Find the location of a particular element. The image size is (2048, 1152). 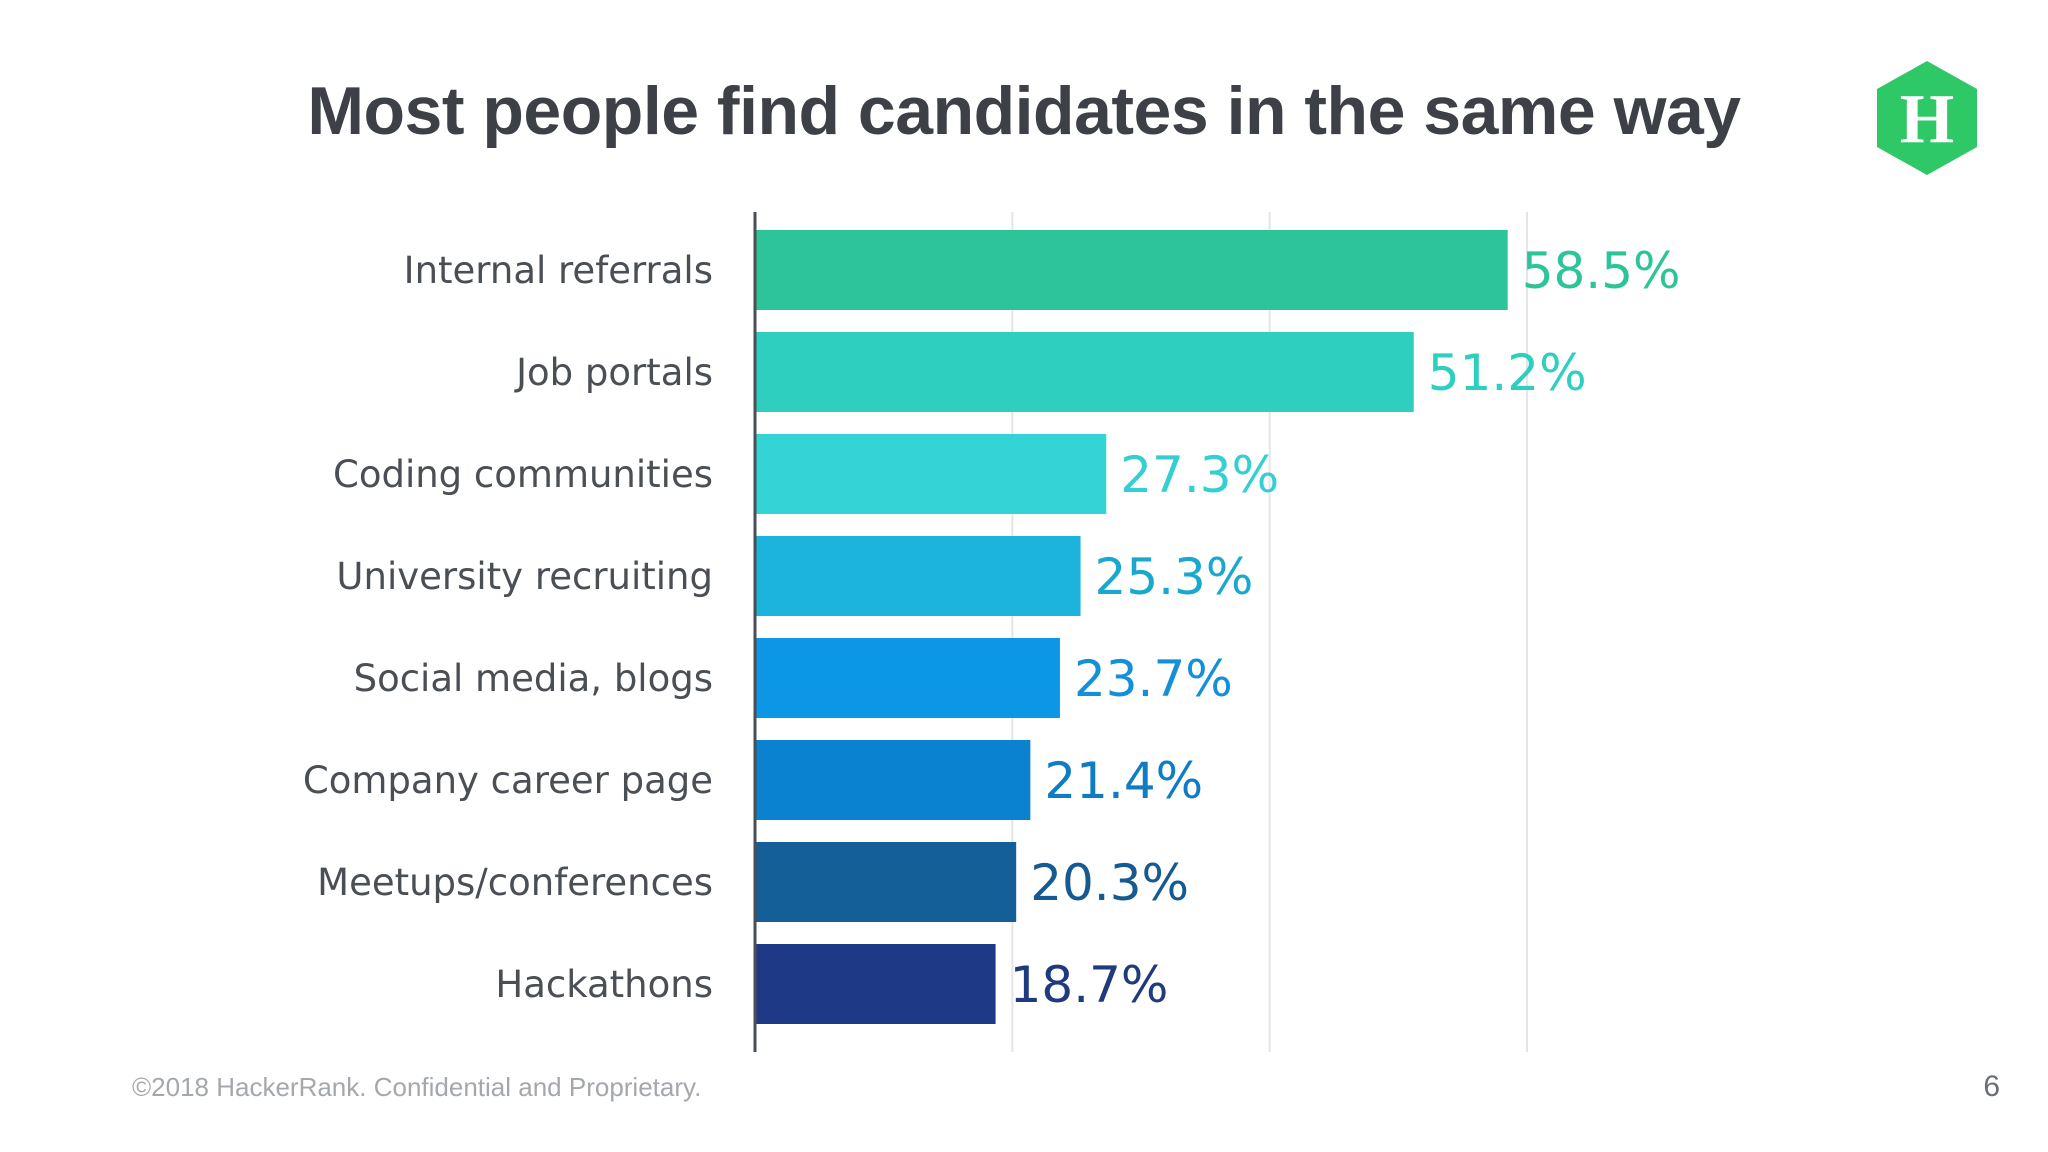

value-label-2: 27.3% is located at coordinates (1199, 475).